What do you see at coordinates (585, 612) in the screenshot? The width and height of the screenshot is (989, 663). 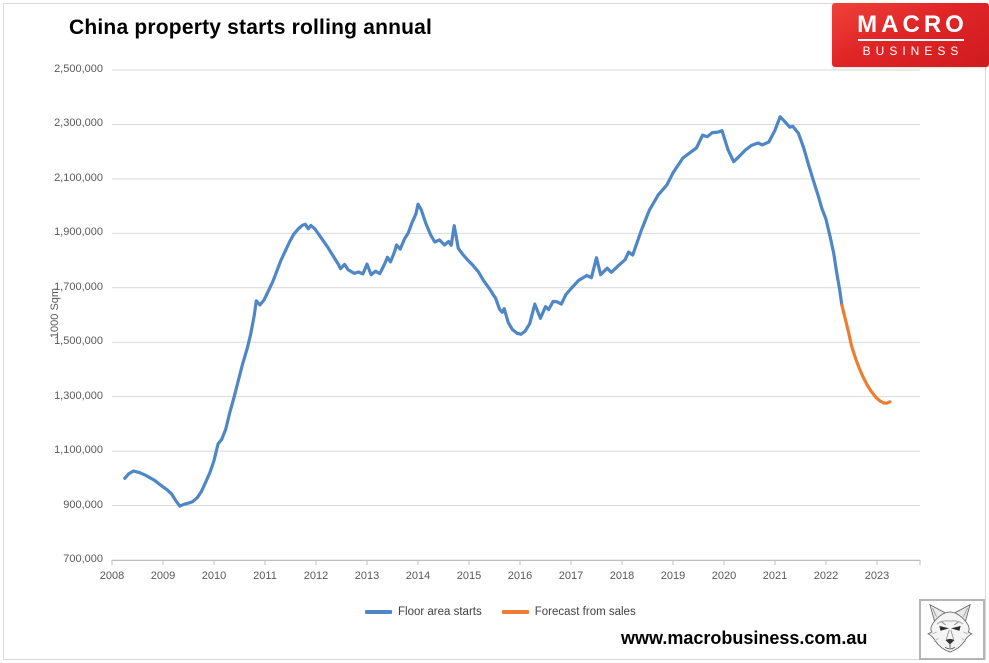 I see `legend-label: Forecast from sales` at bounding box center [585, 612].